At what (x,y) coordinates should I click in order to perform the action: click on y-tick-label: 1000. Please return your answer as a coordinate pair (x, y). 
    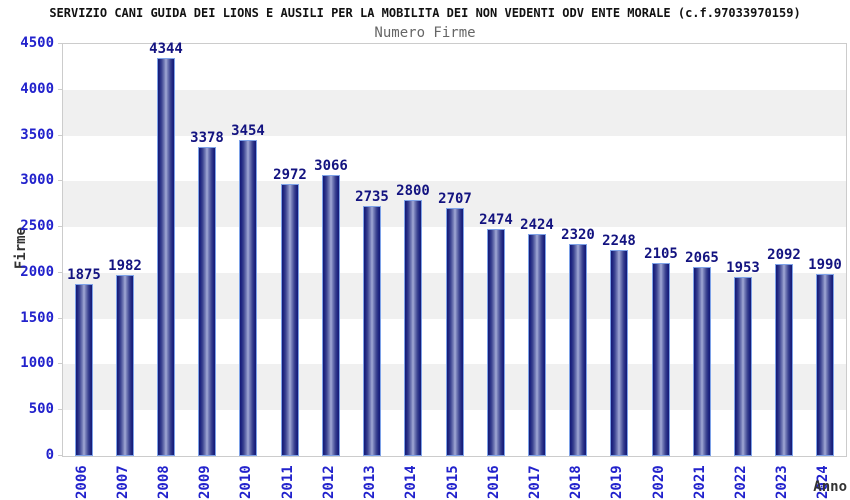
    Looking at the image, I should click on (37, 363).